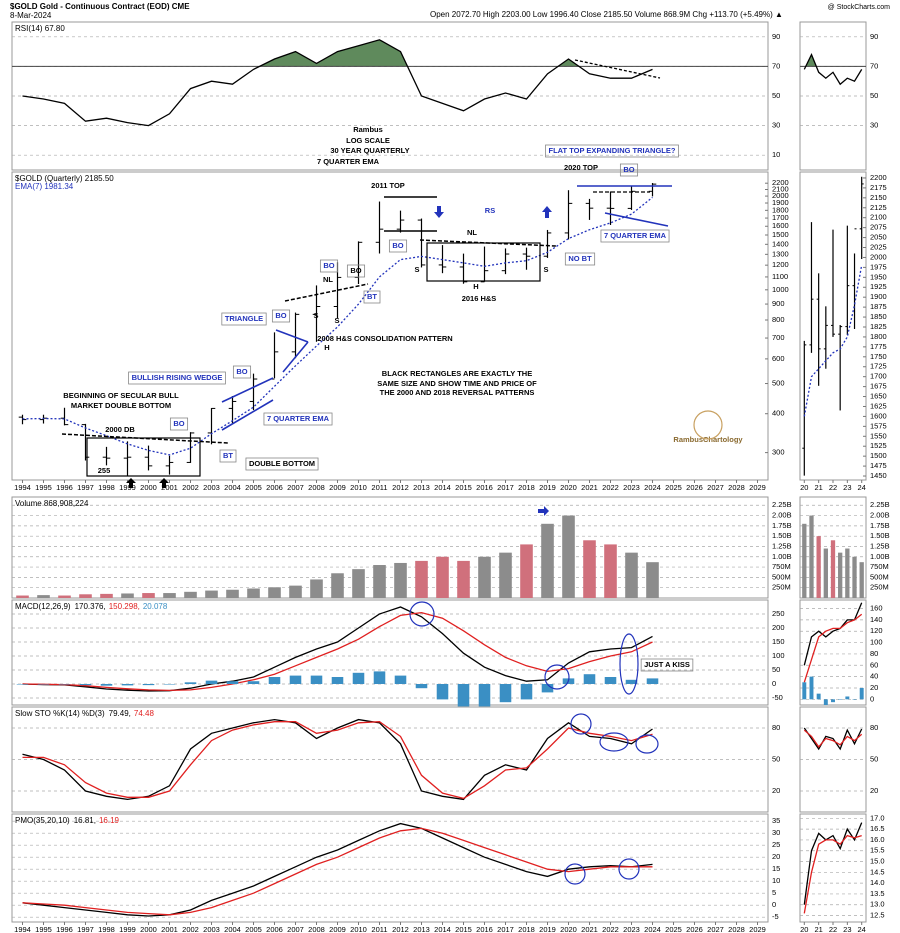 The height and width of the screenshot is (933, 900). Describe the element at coordinates (874, 125) in the screenshot. I see `y-tick-label: 30` at that location.